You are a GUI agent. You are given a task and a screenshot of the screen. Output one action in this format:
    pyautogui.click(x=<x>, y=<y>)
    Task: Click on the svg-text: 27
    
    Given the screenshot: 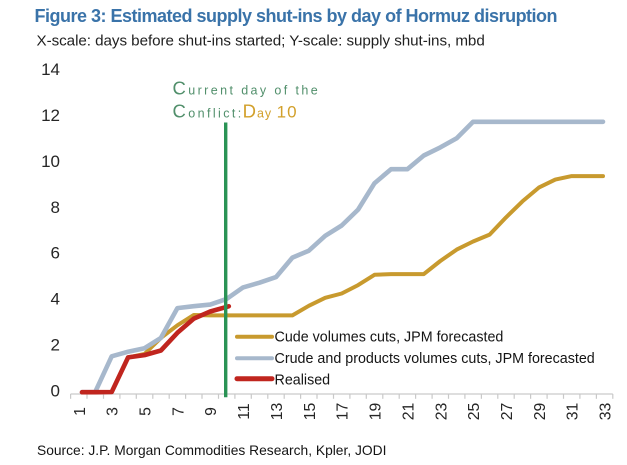 What is the action you would take?
    pyautogui.click(x=507, y=412)
    